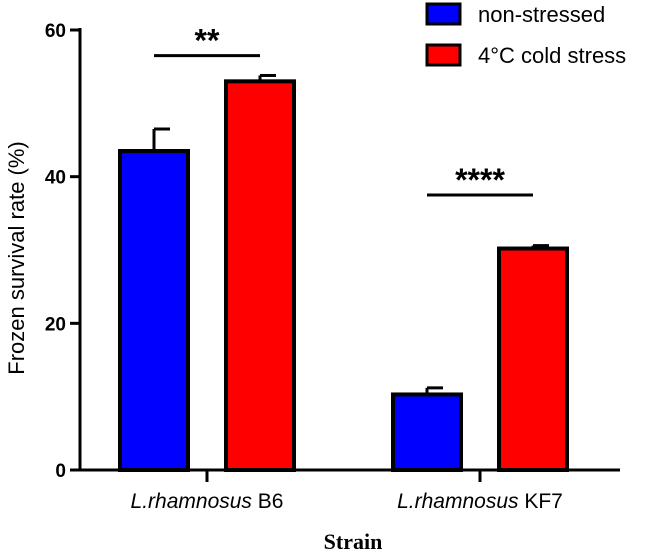 This screenshot has height=556, width=666. What do you see at coordinates (443, 14) in the screenshot?
I see `legend-swatch-non-stressed` at bounding box center [443, 14].